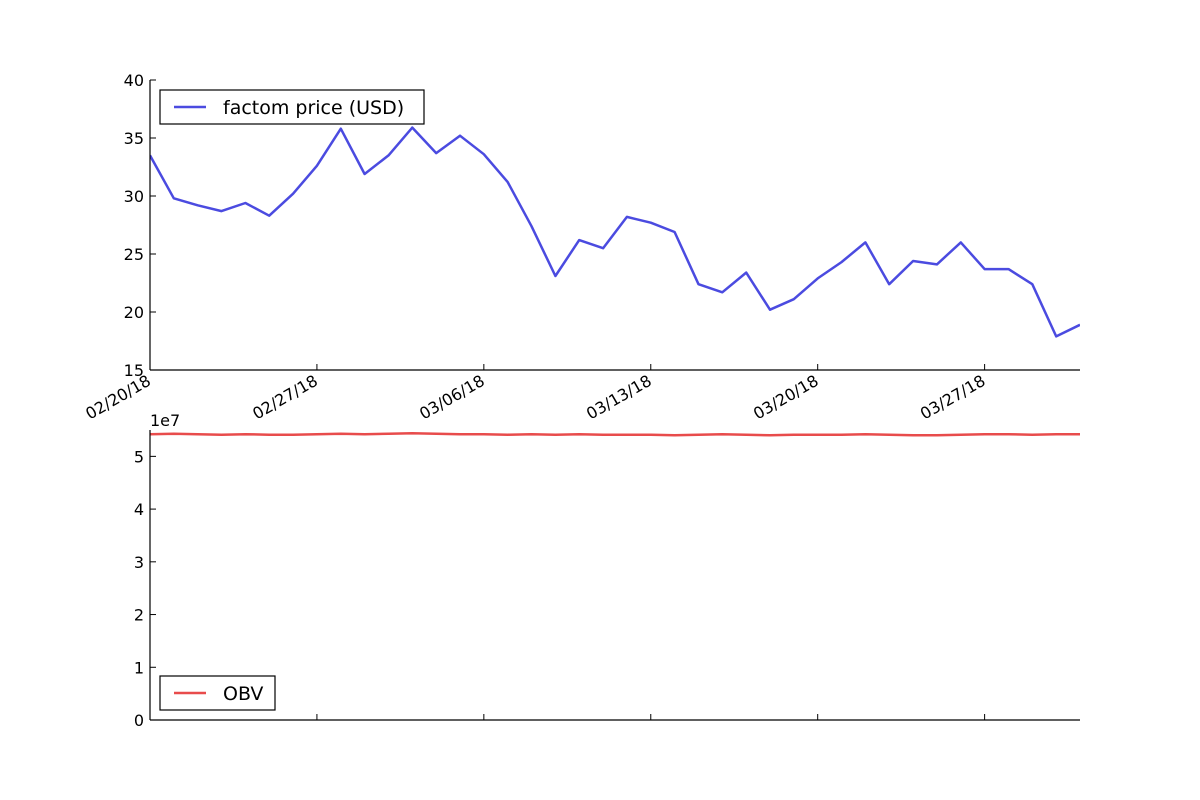  I want to click on price-y-tick-label: 15, so click(134, 370).